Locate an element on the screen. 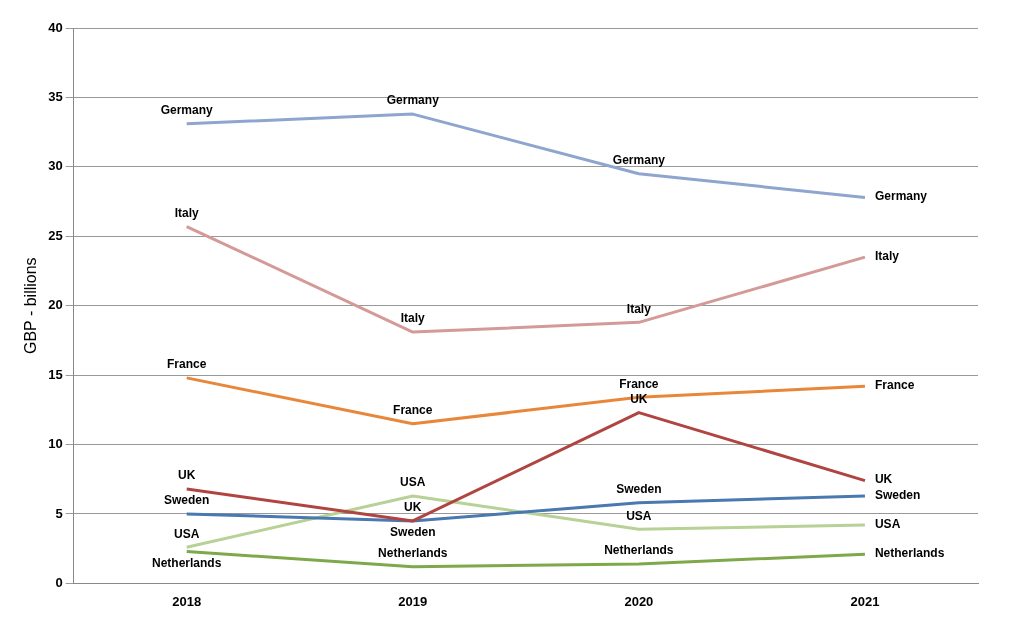 This screenshot has width=1021, height=635. series-label: Italy is located at coordinates (413, 318).